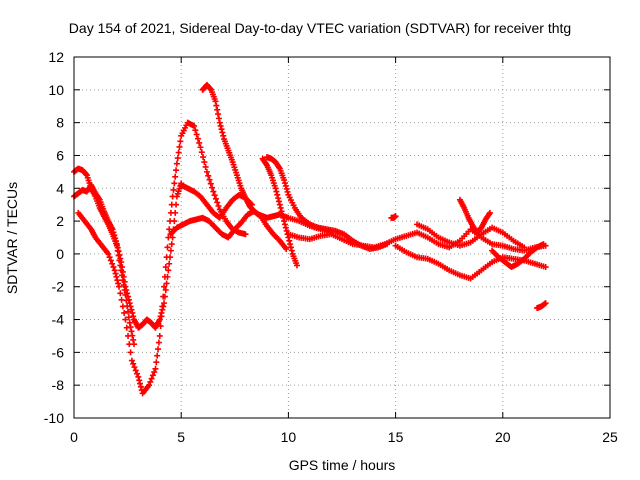 Image resolution: width=640 pixels, height=480 pixels. What do you see at coordinates (12, 238) in the screenshot?
I see `y-axis-label: SDTVAR / TECUs` at bounding box center [12, 238].